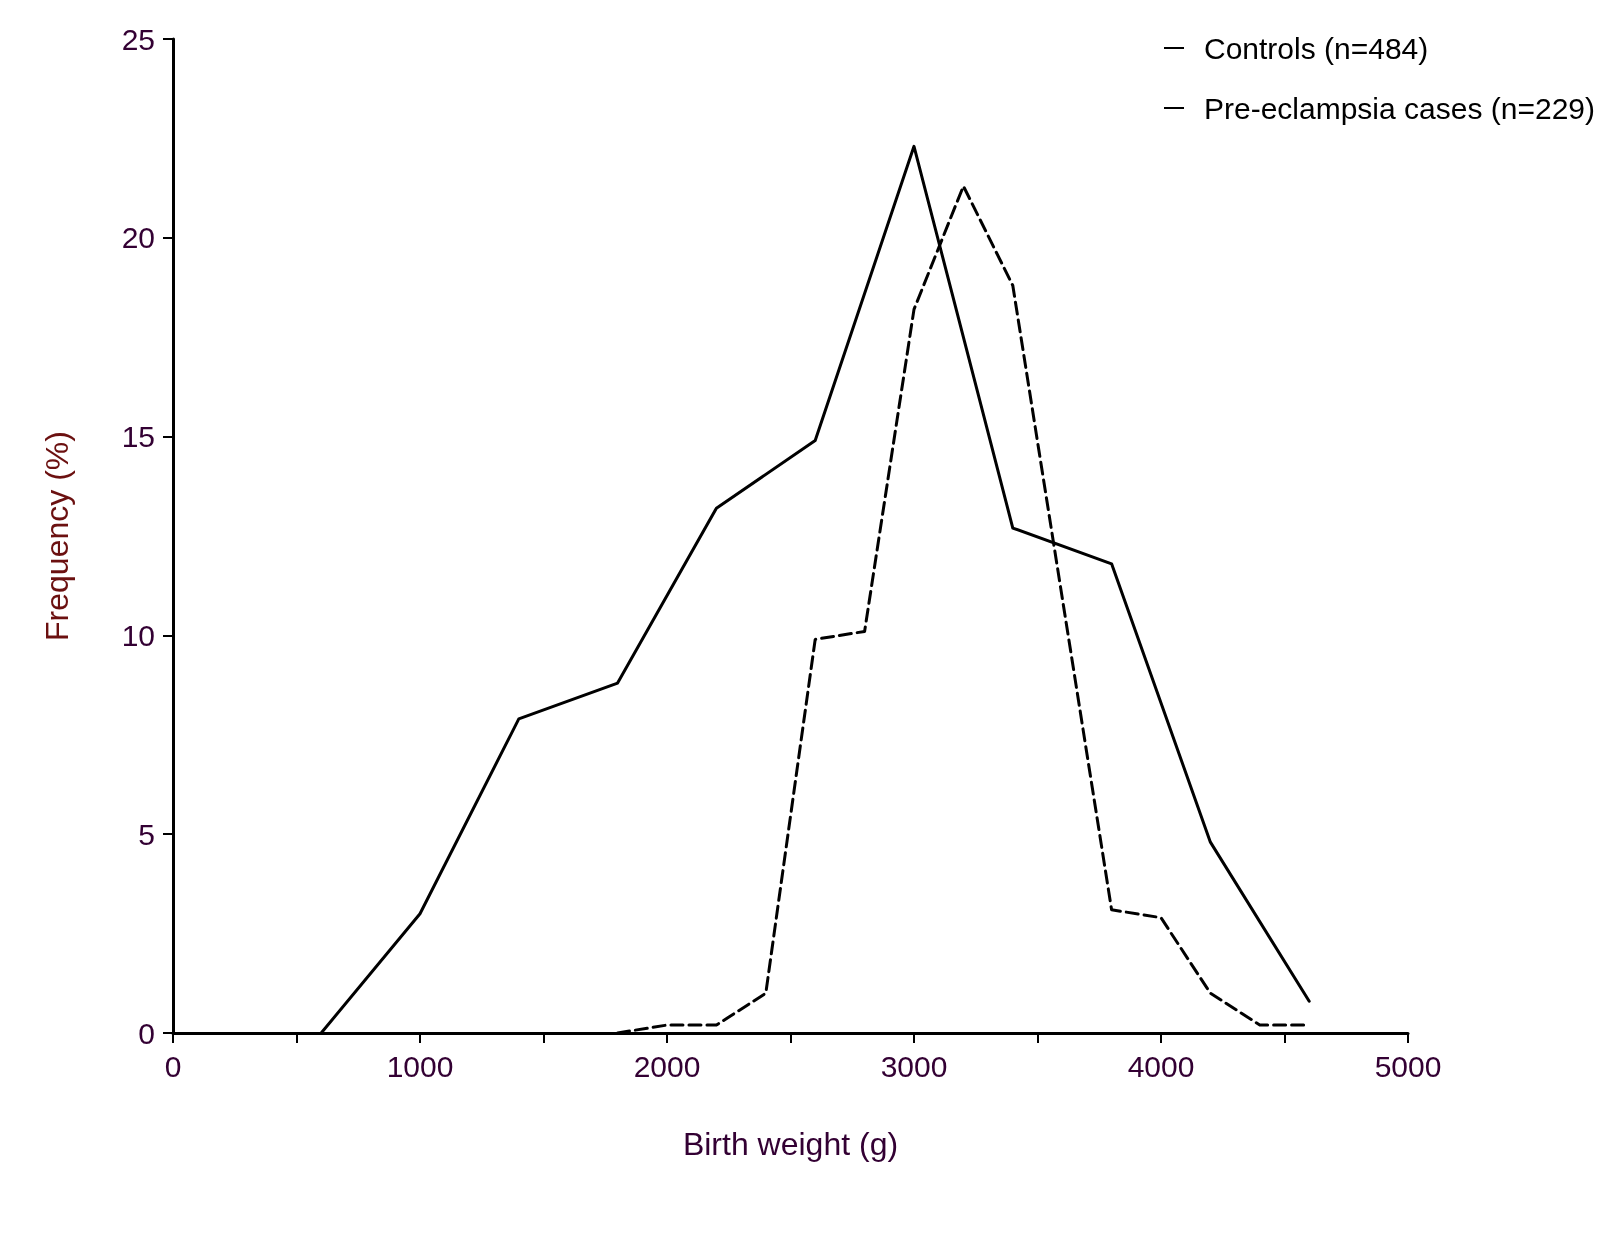  I want to click on y-tick-label: 20, so click(138, 238).